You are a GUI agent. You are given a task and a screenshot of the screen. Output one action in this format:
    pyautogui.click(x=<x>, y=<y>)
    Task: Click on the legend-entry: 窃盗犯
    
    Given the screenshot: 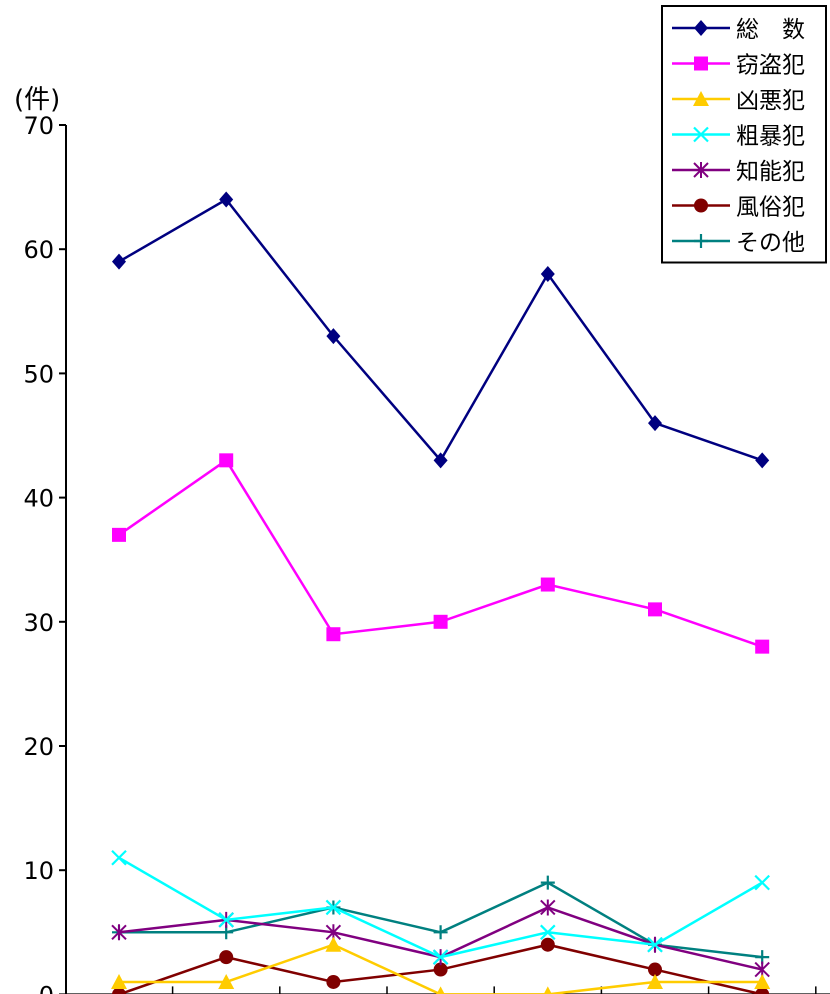 What is the action you would take?
    pyautogui.click(x=738, y=66)
    